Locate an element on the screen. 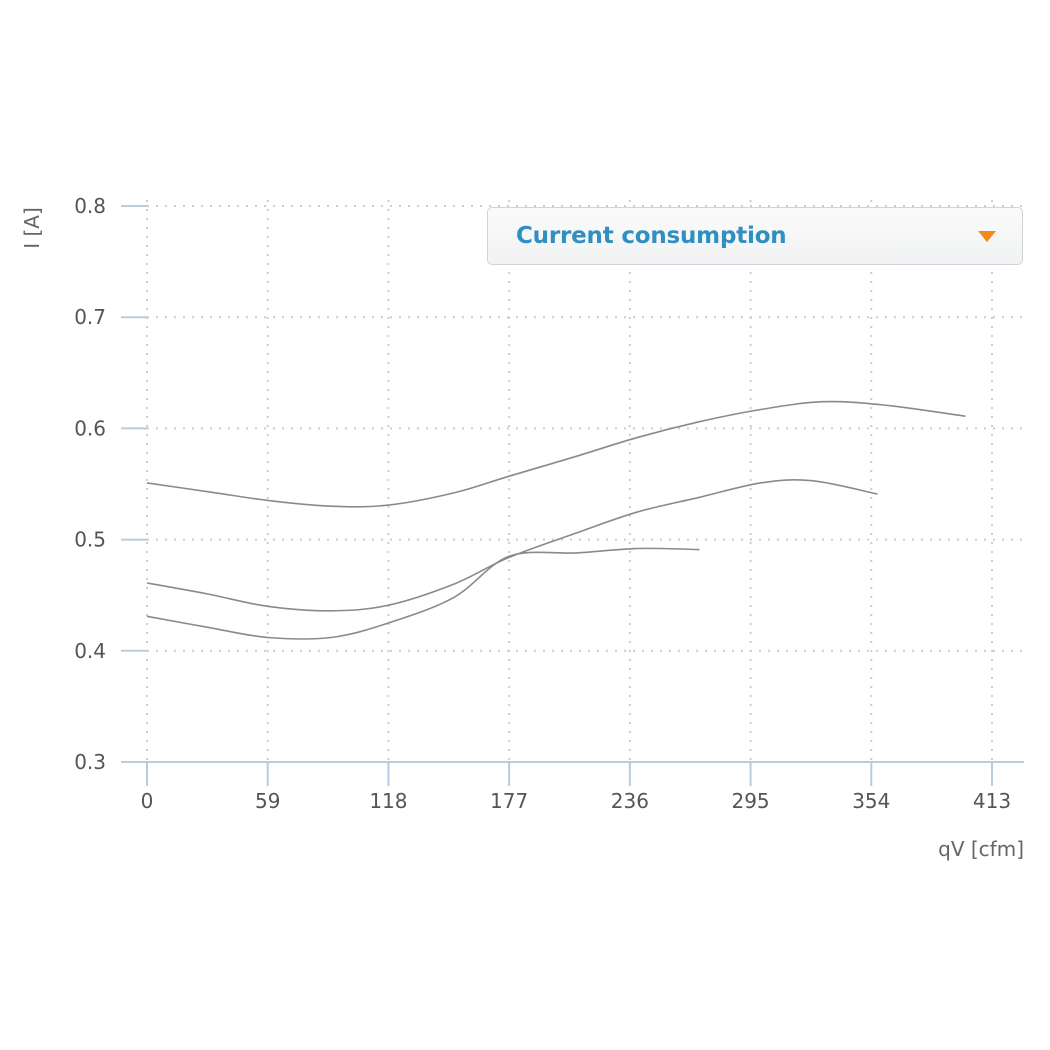  caret-down-icon is located at coordinates (987, 236).